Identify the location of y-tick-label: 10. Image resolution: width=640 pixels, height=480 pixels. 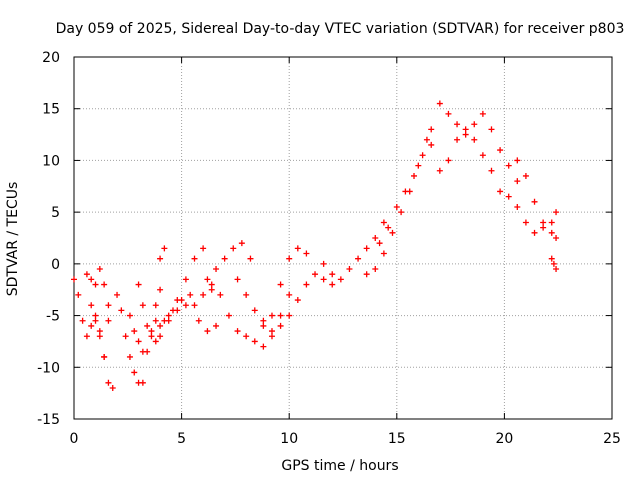
(51, 161).